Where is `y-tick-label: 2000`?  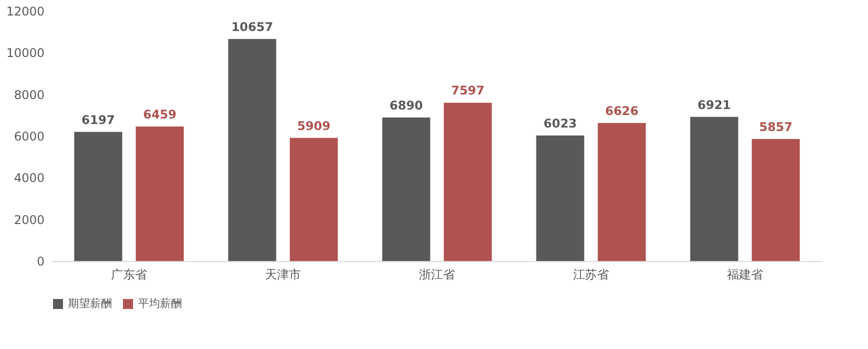
y-tick-label: 2000 is located at coordinates (29, 219).